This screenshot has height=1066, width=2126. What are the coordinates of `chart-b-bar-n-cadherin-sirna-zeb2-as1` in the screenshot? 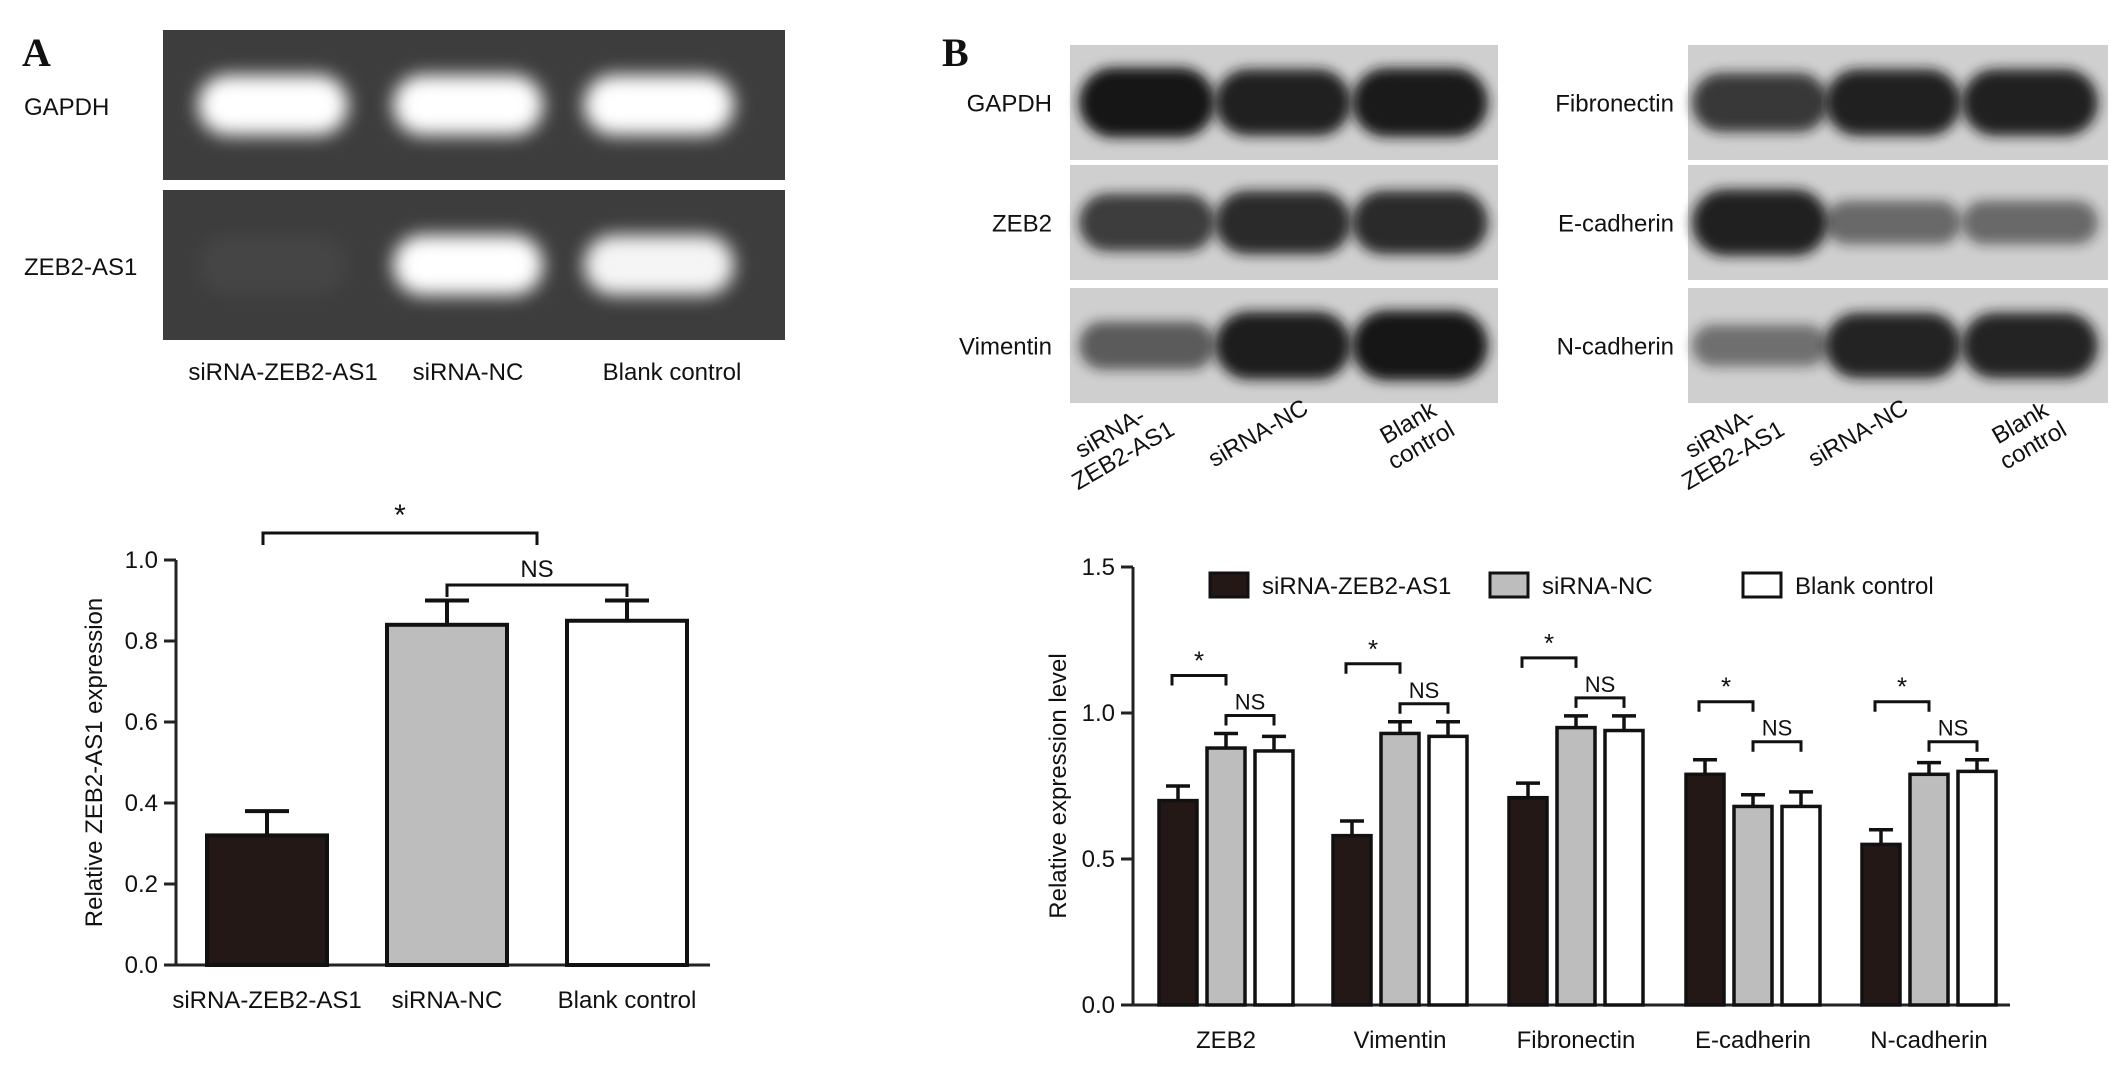 It's located at (1881, 924).